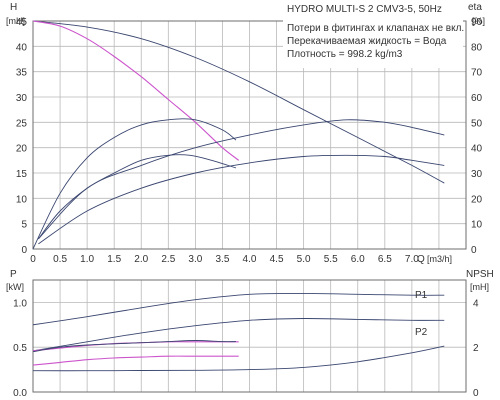 Image resolution: width=500 pixels, height=400 pixels. What do you see at coordinates (33, 259) in the screenshot?
I see `tick-label-q: 0` at bounding box center [33, 259].